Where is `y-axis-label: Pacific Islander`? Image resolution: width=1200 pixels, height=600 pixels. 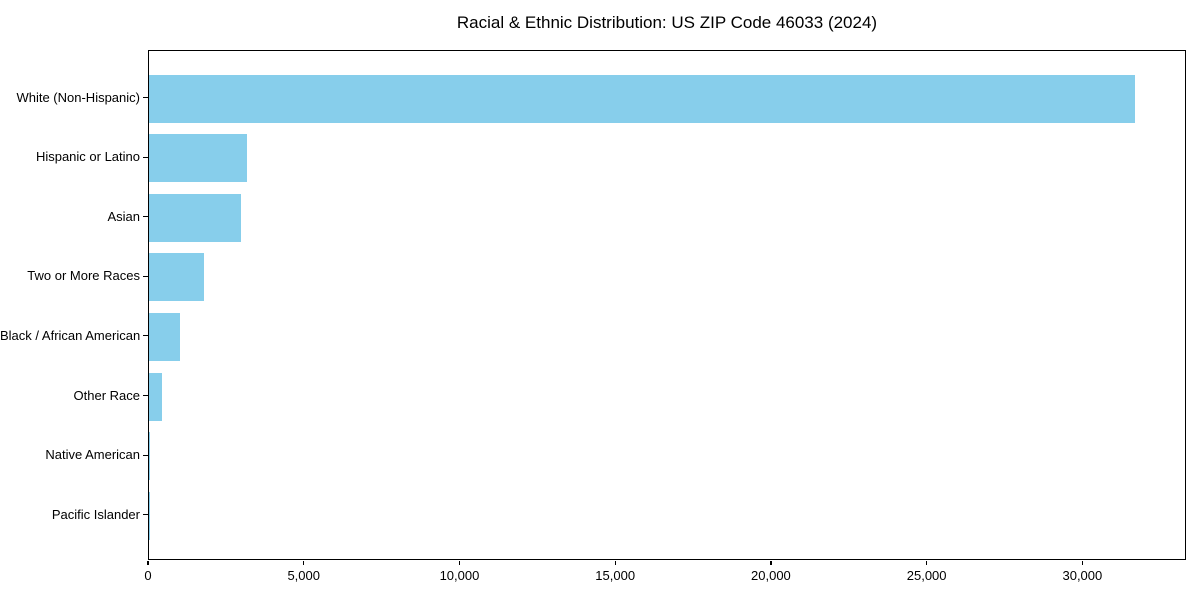
y-axis-label: Pacific Islander is located at coordinates (95, 514).